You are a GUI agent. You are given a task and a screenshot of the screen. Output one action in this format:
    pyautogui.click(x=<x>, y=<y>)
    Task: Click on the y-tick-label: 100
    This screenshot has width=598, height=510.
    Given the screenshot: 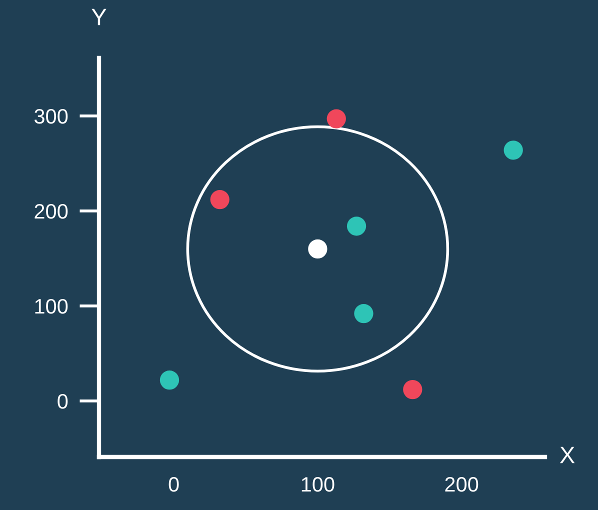 What is the action you would take?
    pyautogui.click(x=51, y=306)
    